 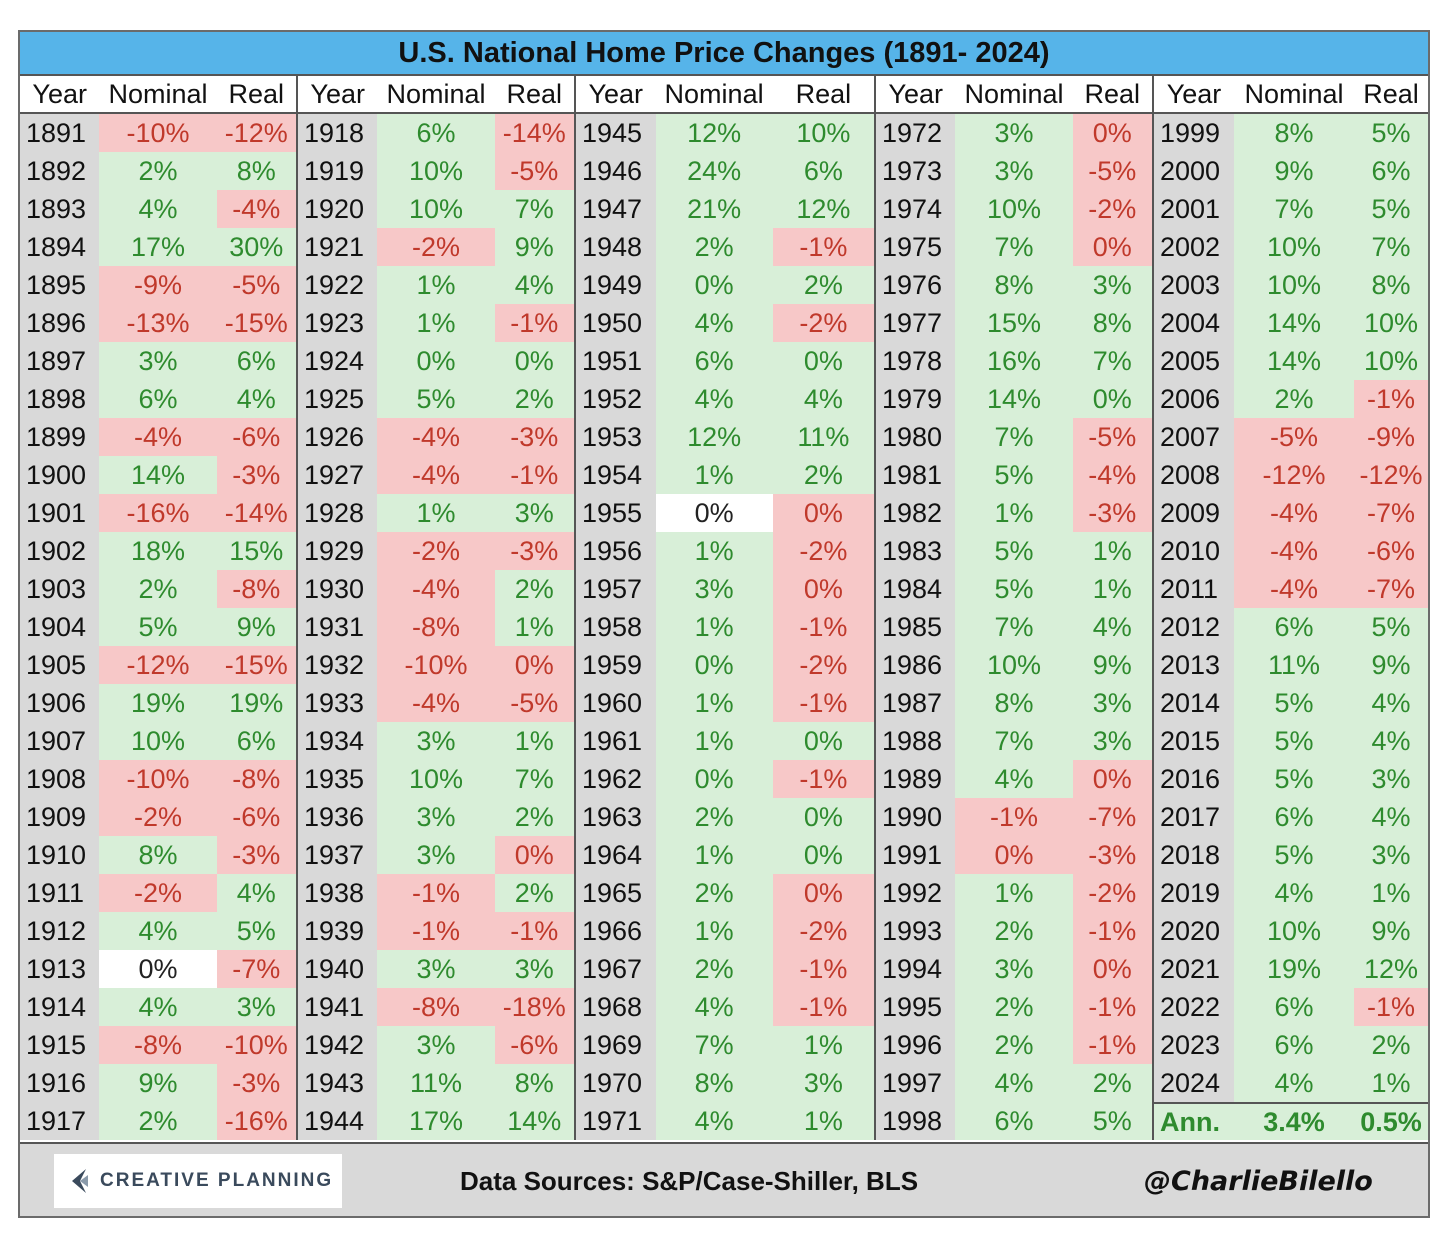 What do you see at coordinates (1294, 171) in the screenshot?
I see `nominal-change-cell: 9%` at bounding box center [1294, 171].